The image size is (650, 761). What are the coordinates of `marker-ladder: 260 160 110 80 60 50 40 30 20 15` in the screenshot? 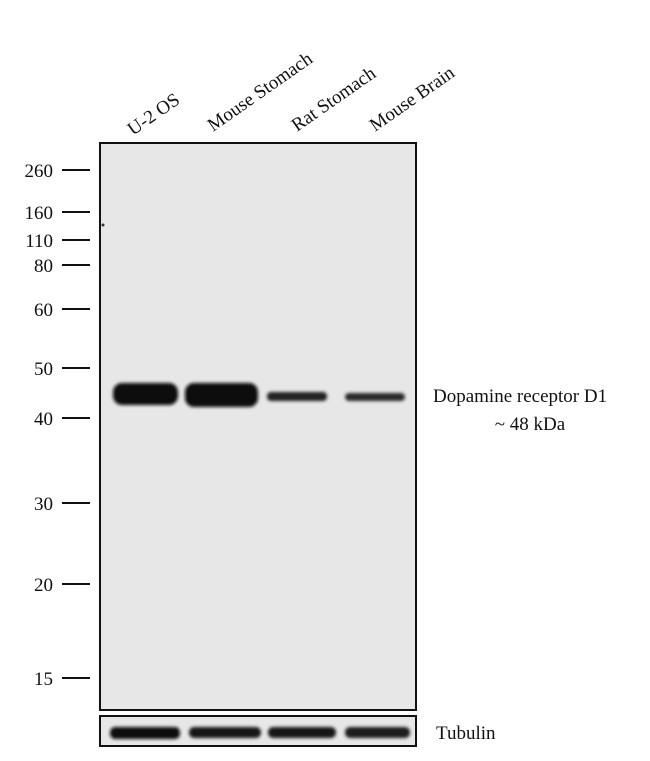 It's located at (57, 425).